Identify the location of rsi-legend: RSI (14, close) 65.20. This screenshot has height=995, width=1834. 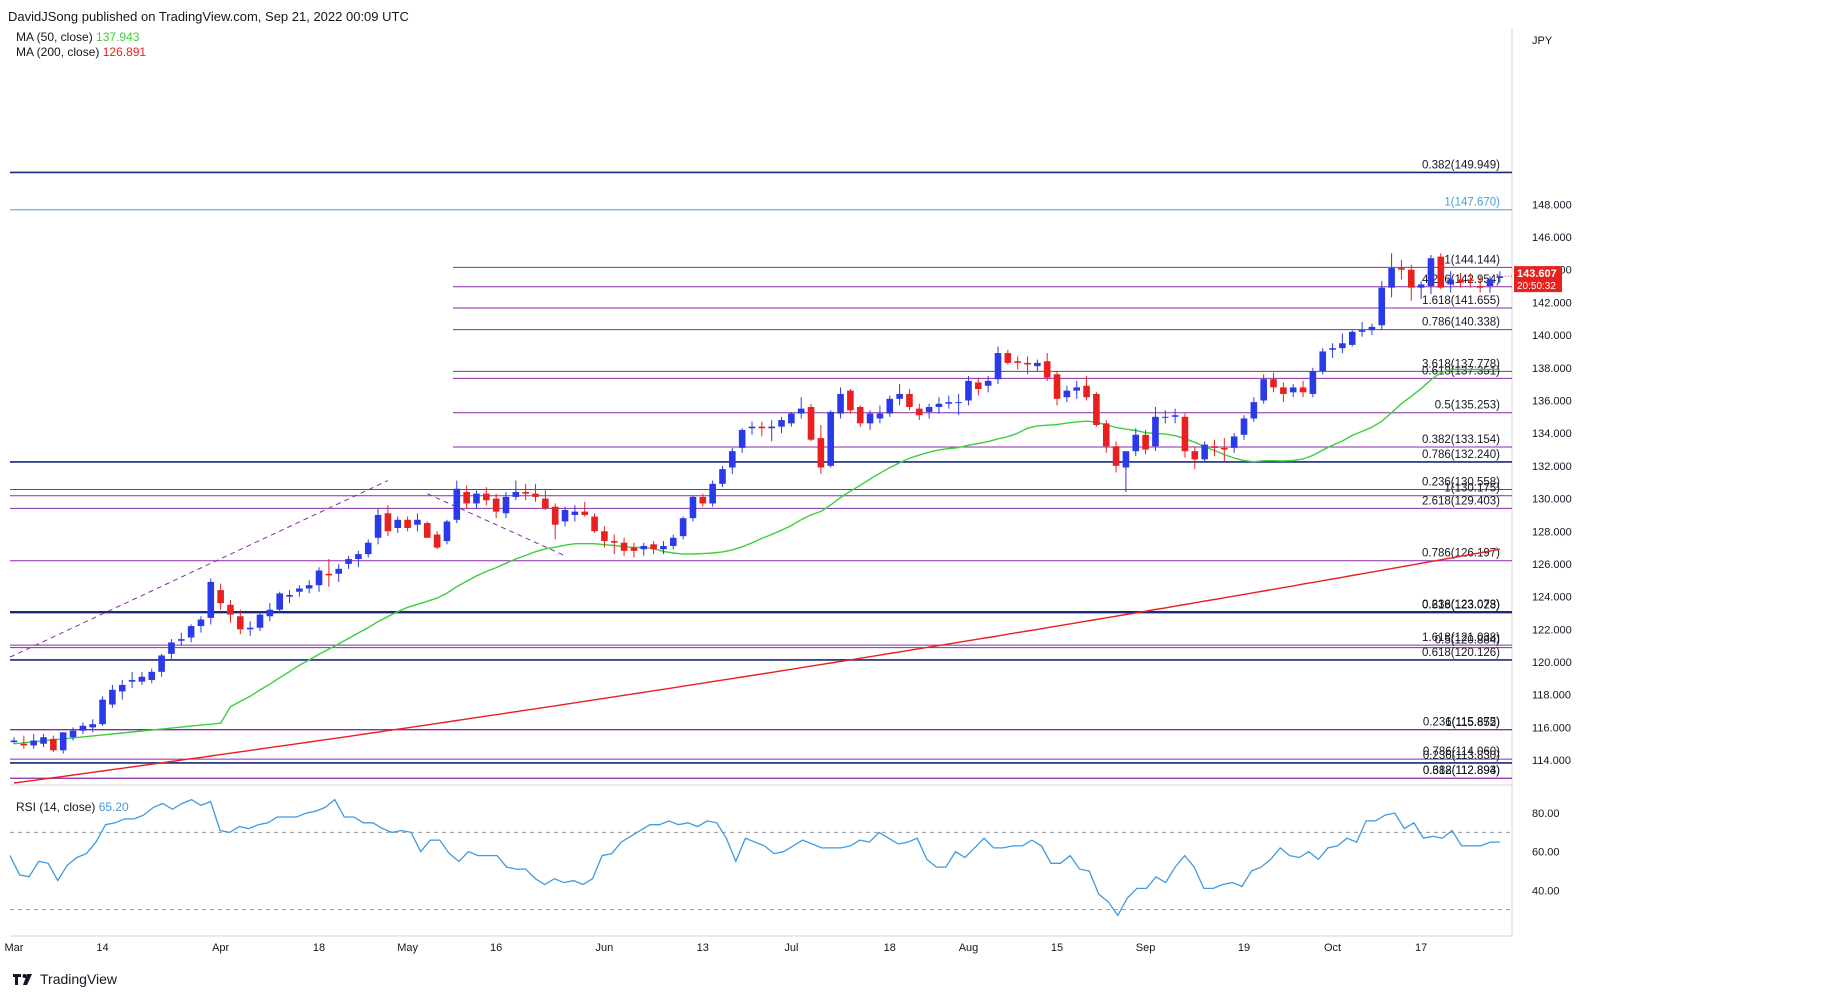
(72, 807).